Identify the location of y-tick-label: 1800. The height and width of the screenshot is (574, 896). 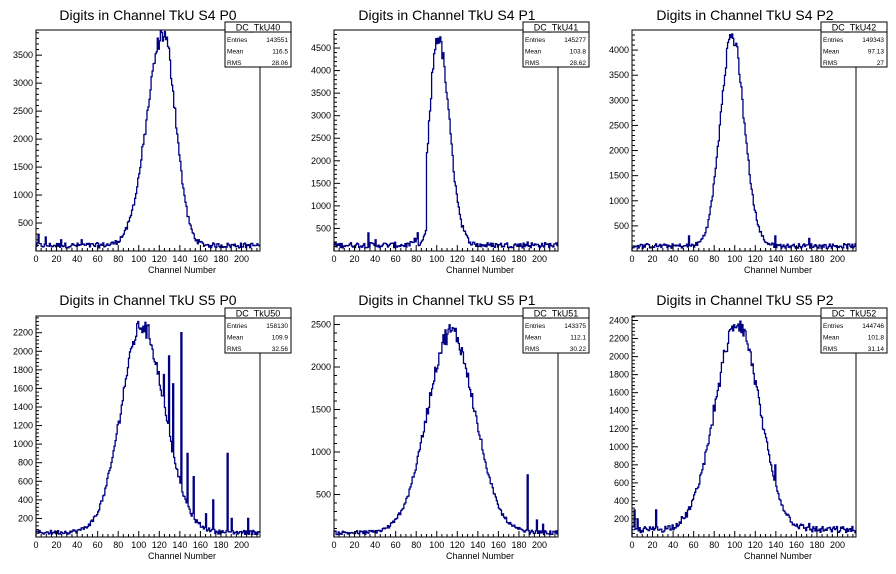
(619, 375).